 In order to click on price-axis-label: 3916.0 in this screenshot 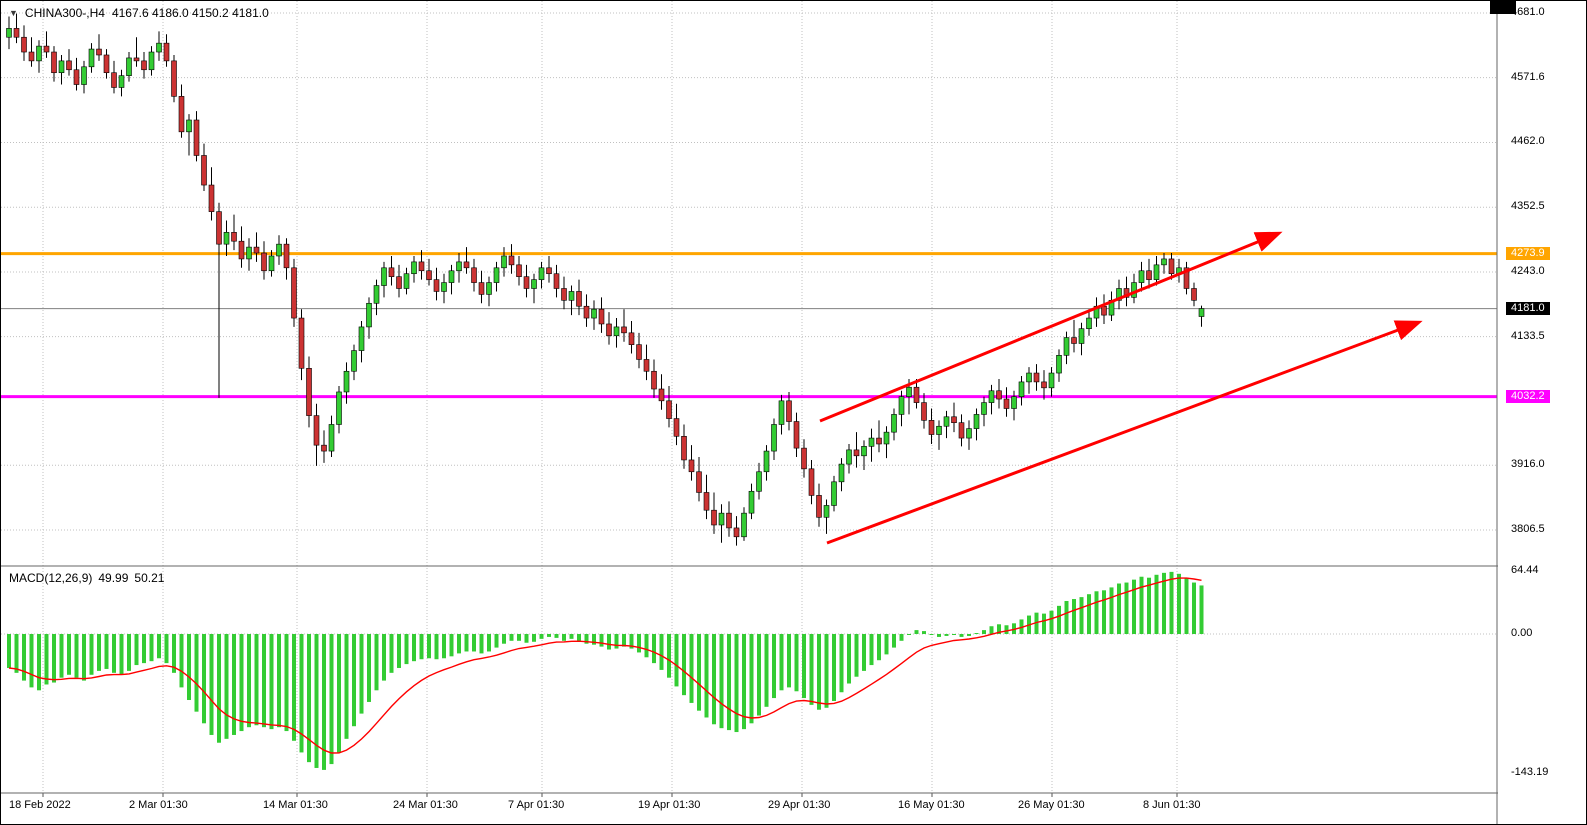, I will do `click(1528, 464)`.